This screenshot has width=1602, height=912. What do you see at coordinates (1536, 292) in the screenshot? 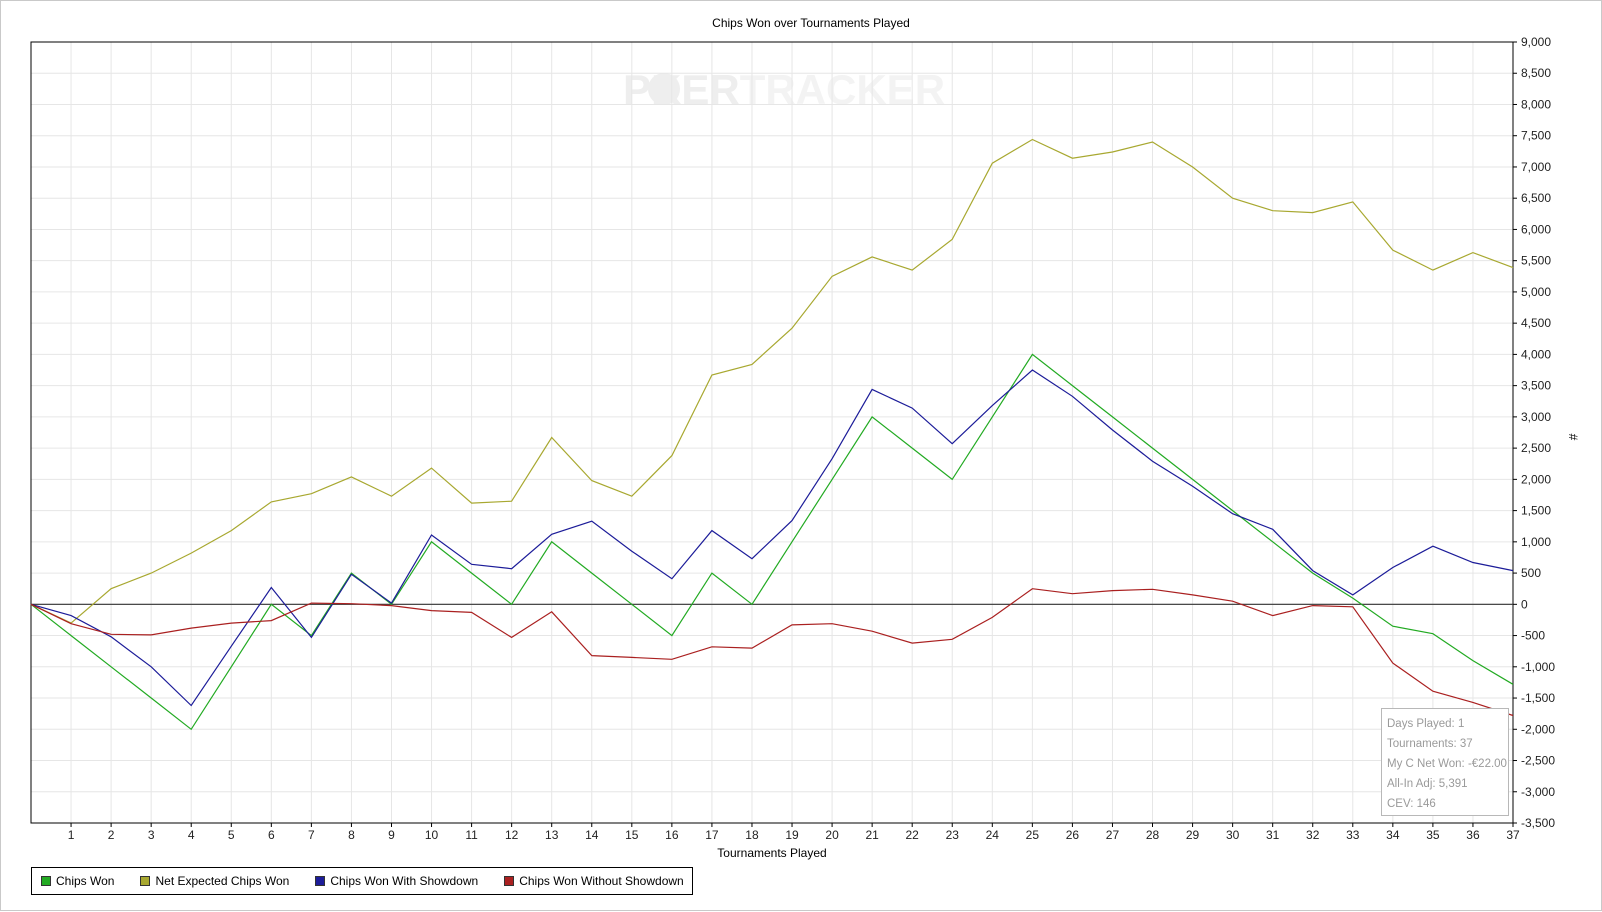
I see `y-tick-label: 5,000` at bounding box center [1536, 292].